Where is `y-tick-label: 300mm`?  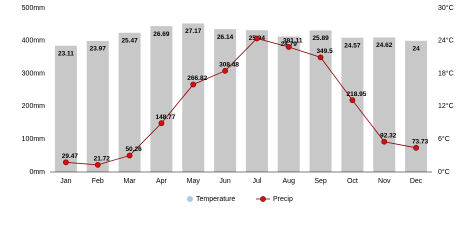 y-tick-label: 300mm is located at coordinates (34, 73).